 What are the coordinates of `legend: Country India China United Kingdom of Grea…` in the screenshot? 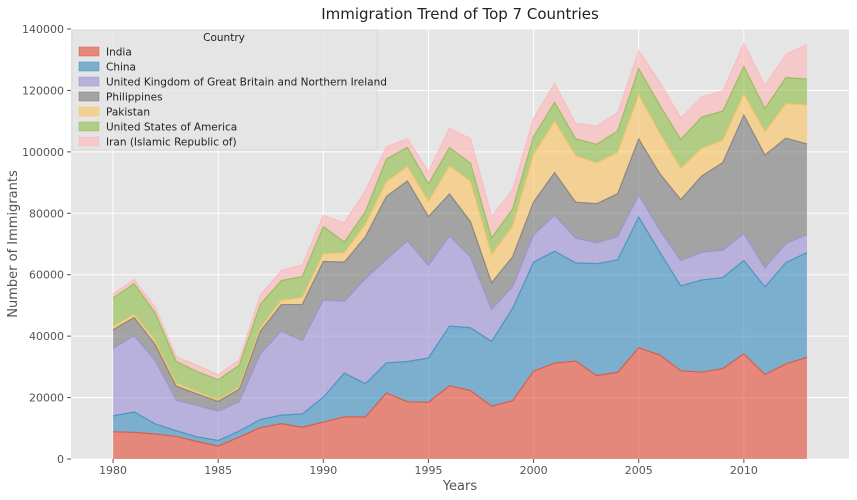 It's located at (229, 90).